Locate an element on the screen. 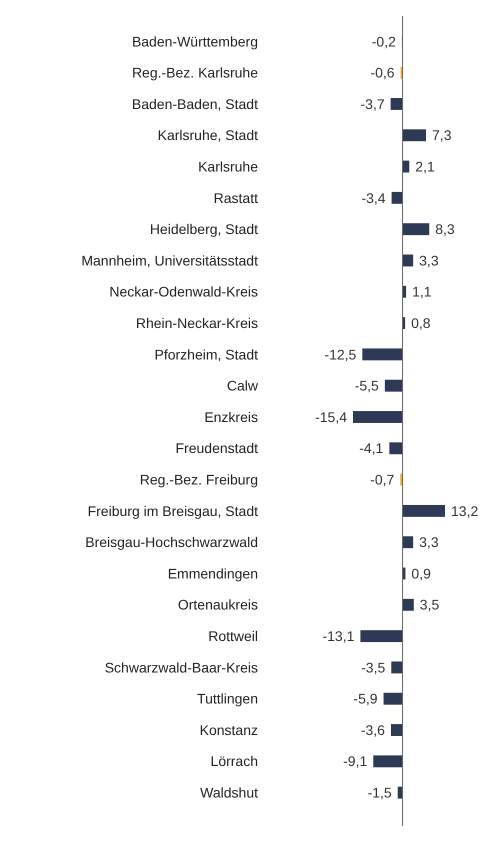 This screenshot has height=865, width=493. data-label: -1,5 is located at coordinates (380, 792).